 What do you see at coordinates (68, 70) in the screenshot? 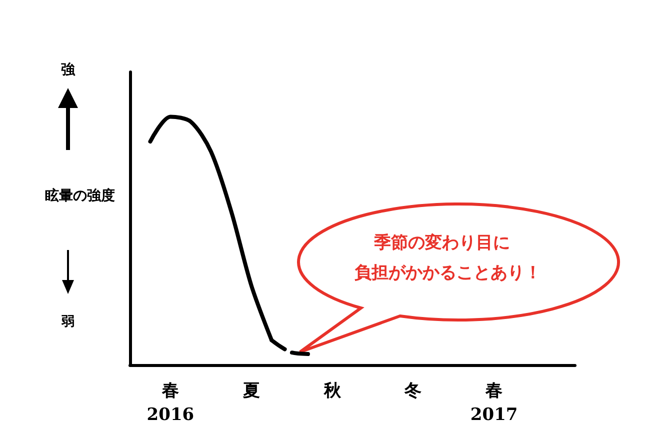
I see `text: 強` at bounding box center [68, 70].